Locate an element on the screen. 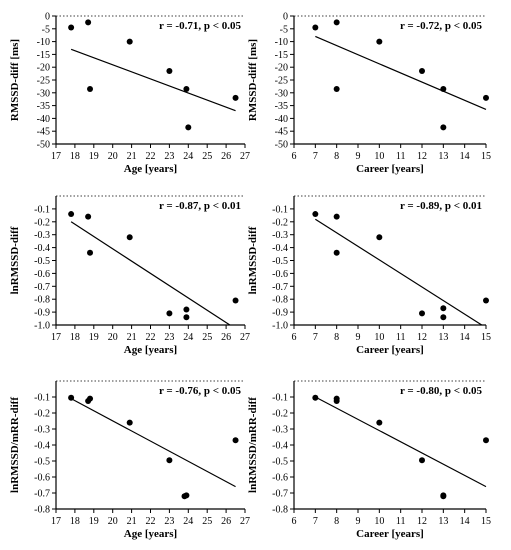  y-tick-label: -15 is located at coordinates (43, 55).